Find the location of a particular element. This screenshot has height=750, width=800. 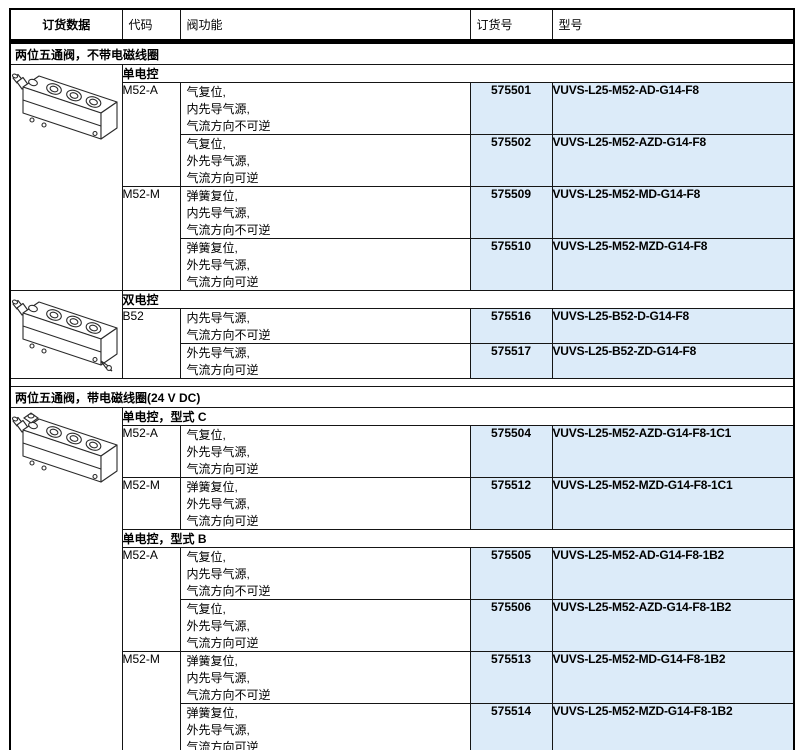

type-code-cell: VUVS-L25-M52-MZD-G14-F8-1C1 is located at coordinates (673, 503).